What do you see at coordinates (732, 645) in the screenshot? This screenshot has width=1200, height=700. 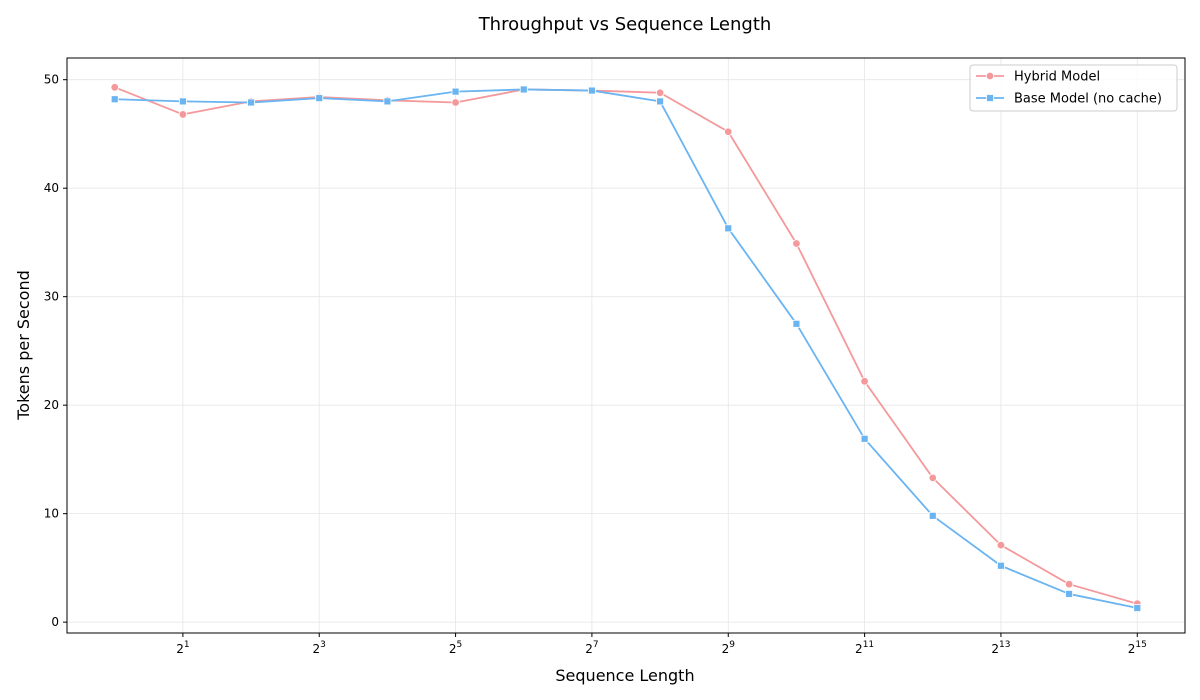 I see `x-tick-exponent: 9` at bounding box center [732, 645].